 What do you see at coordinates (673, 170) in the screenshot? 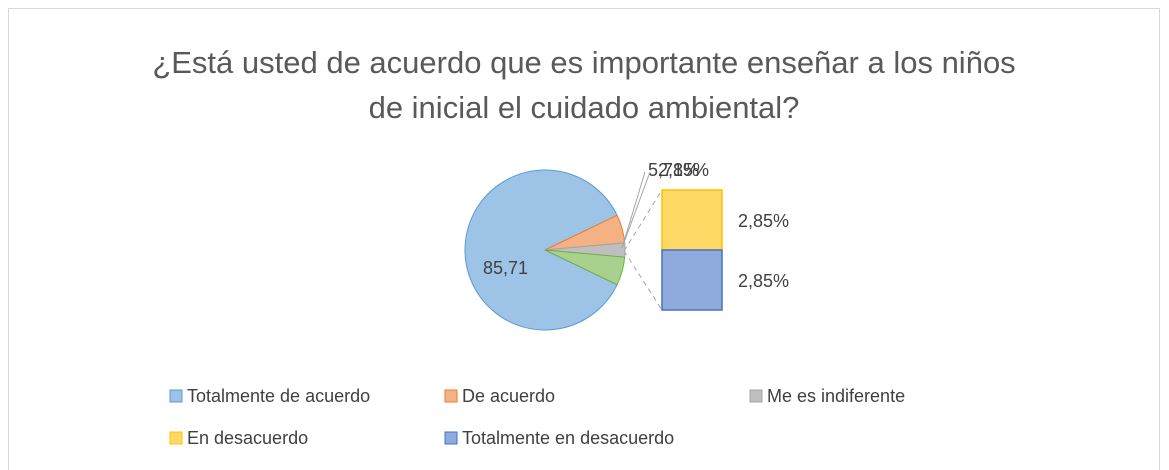
I see `data-label: 5,71%` at bounding box center [673, 170].